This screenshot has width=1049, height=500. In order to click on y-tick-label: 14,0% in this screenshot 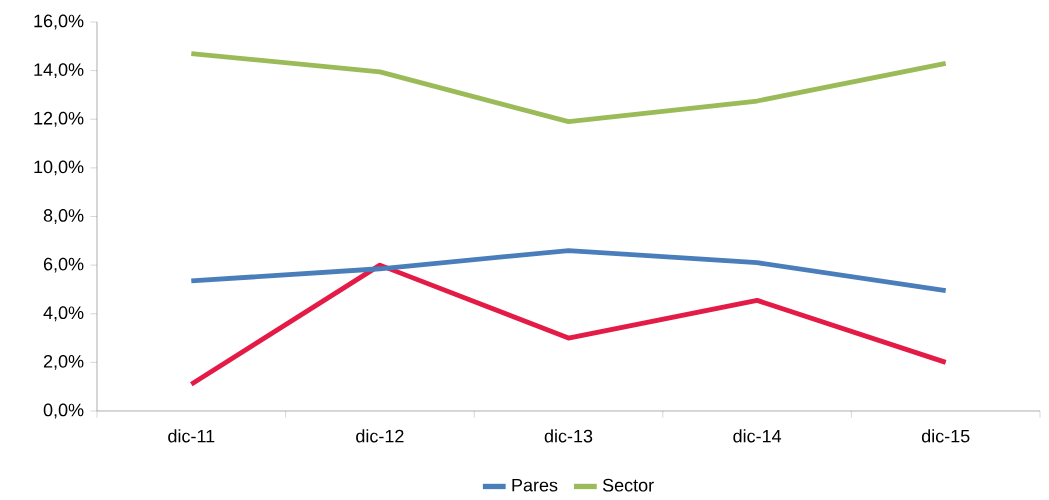, I will do `click(59, 71)`.